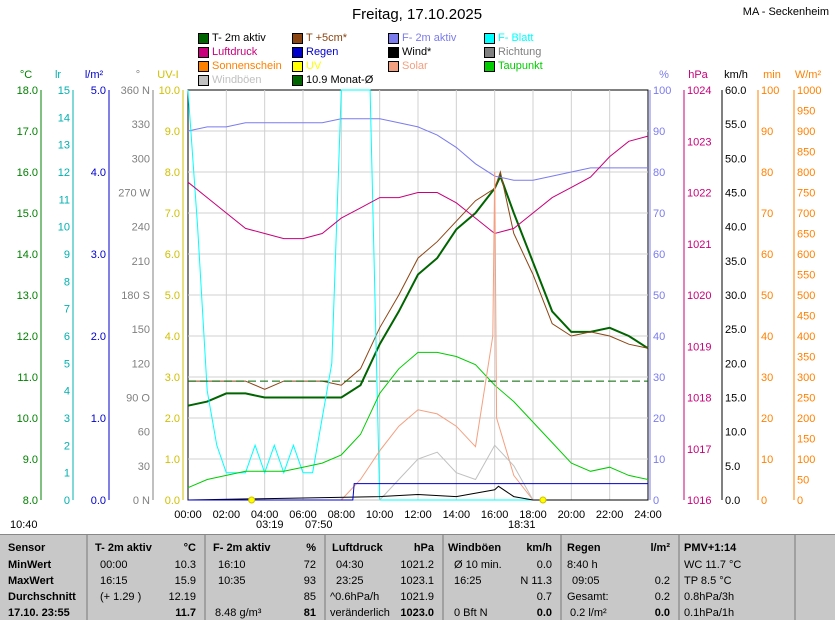 This screenshot has width=835, height=620. Describe the element at coordinates (422, 38) in the screenshot. I see `legend-item: F- 2m aktiv` at that location.